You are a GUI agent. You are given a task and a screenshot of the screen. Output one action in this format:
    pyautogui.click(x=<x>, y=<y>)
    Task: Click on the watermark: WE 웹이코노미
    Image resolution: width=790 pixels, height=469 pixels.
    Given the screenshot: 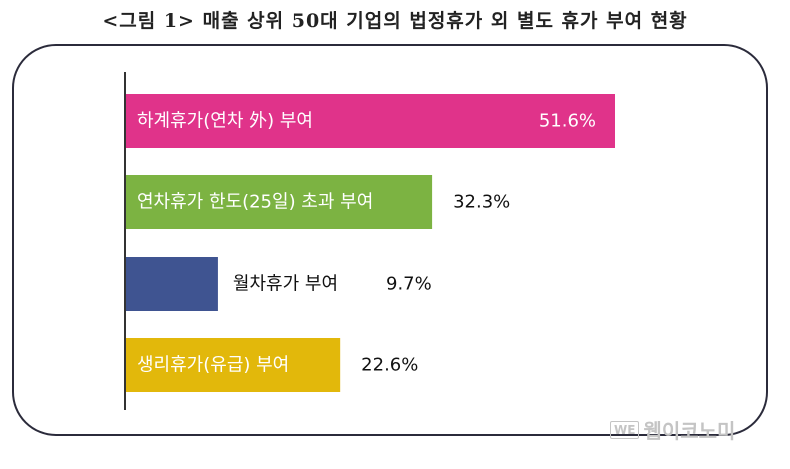 What is the action you would take?
    pyautogui.click(x=672, y=429)
    